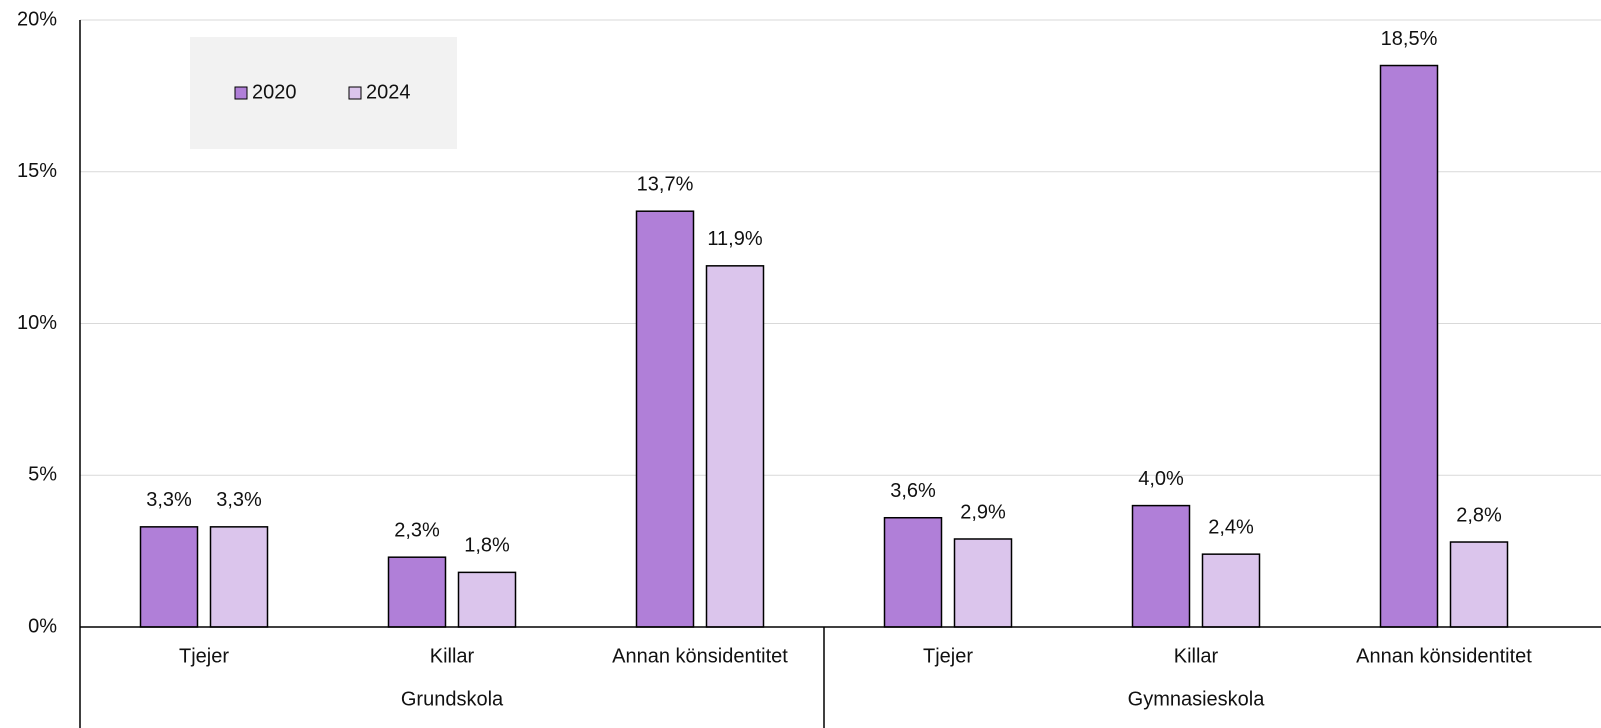 The width and height of the screenshot is (1601, 728). I want to click on data-label: 13,7%, so click(665, 184).